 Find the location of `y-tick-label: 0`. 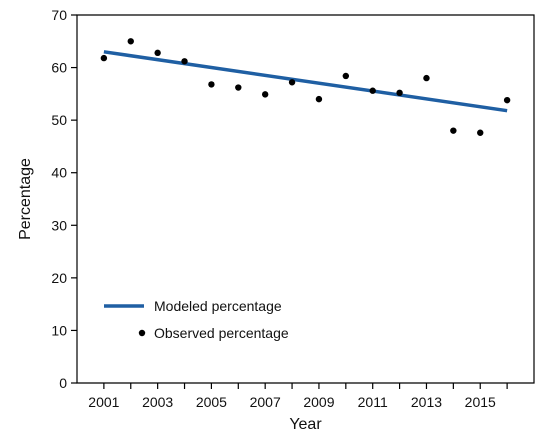

y-tick-label: 0 is located at coordinates (63, 383).